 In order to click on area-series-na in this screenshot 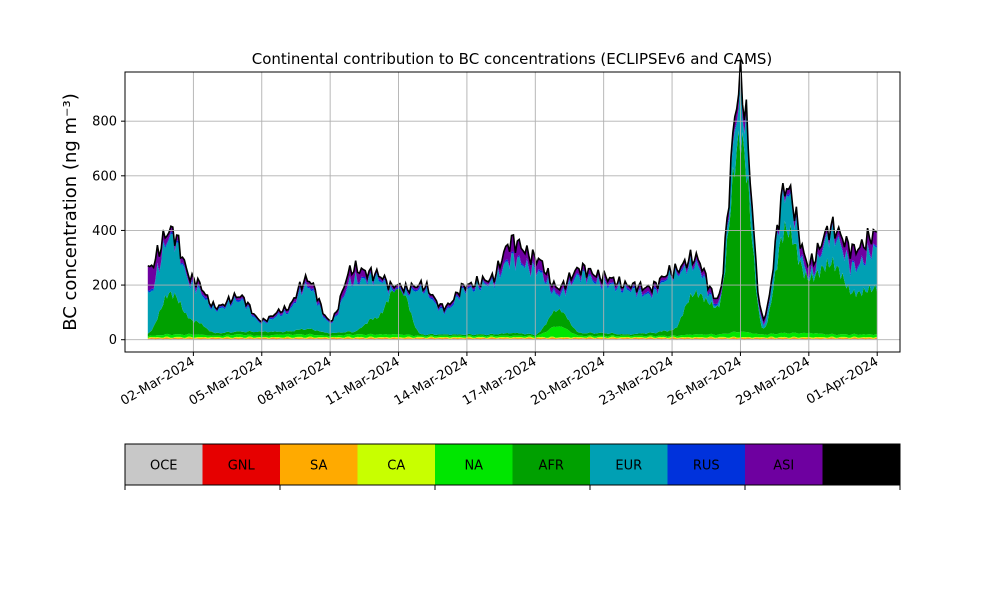, I will do `click(512, 332)`.